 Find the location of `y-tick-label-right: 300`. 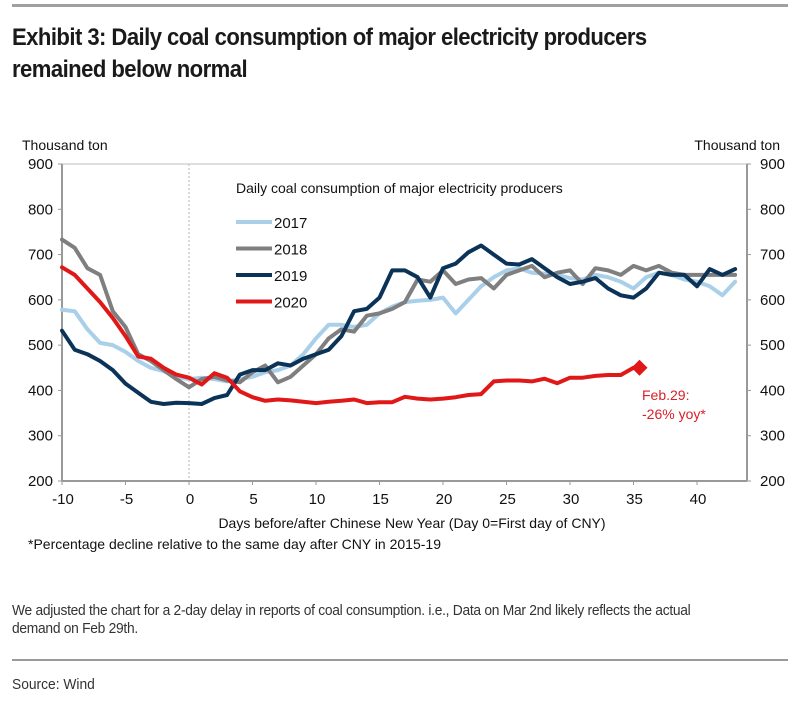

y-tick-label-right: 300 is located at coordinates (772, 436).